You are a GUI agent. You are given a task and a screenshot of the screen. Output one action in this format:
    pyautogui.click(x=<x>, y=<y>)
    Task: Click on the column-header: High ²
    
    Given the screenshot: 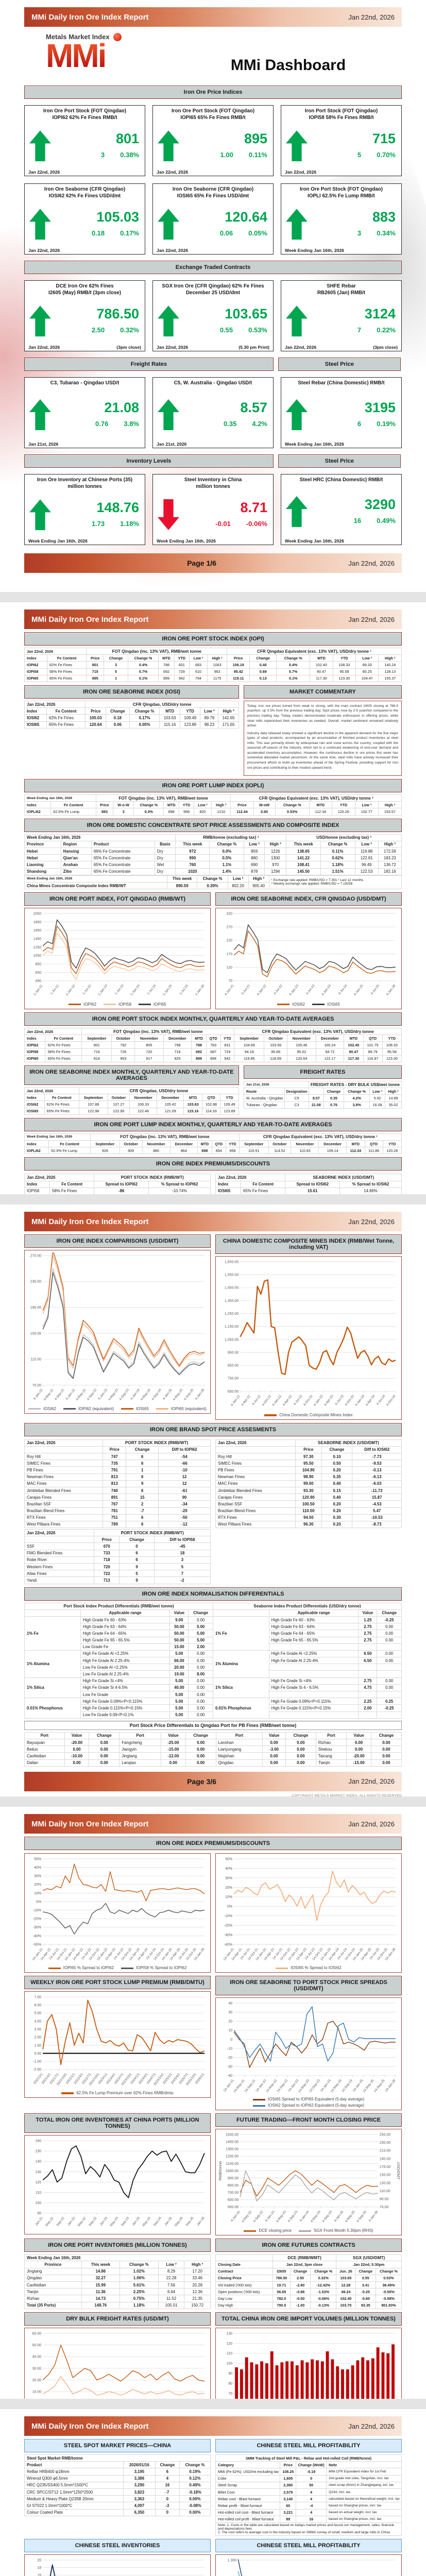 What is the action you would take?
    pyautogui.click(x=197, y=2264)
    